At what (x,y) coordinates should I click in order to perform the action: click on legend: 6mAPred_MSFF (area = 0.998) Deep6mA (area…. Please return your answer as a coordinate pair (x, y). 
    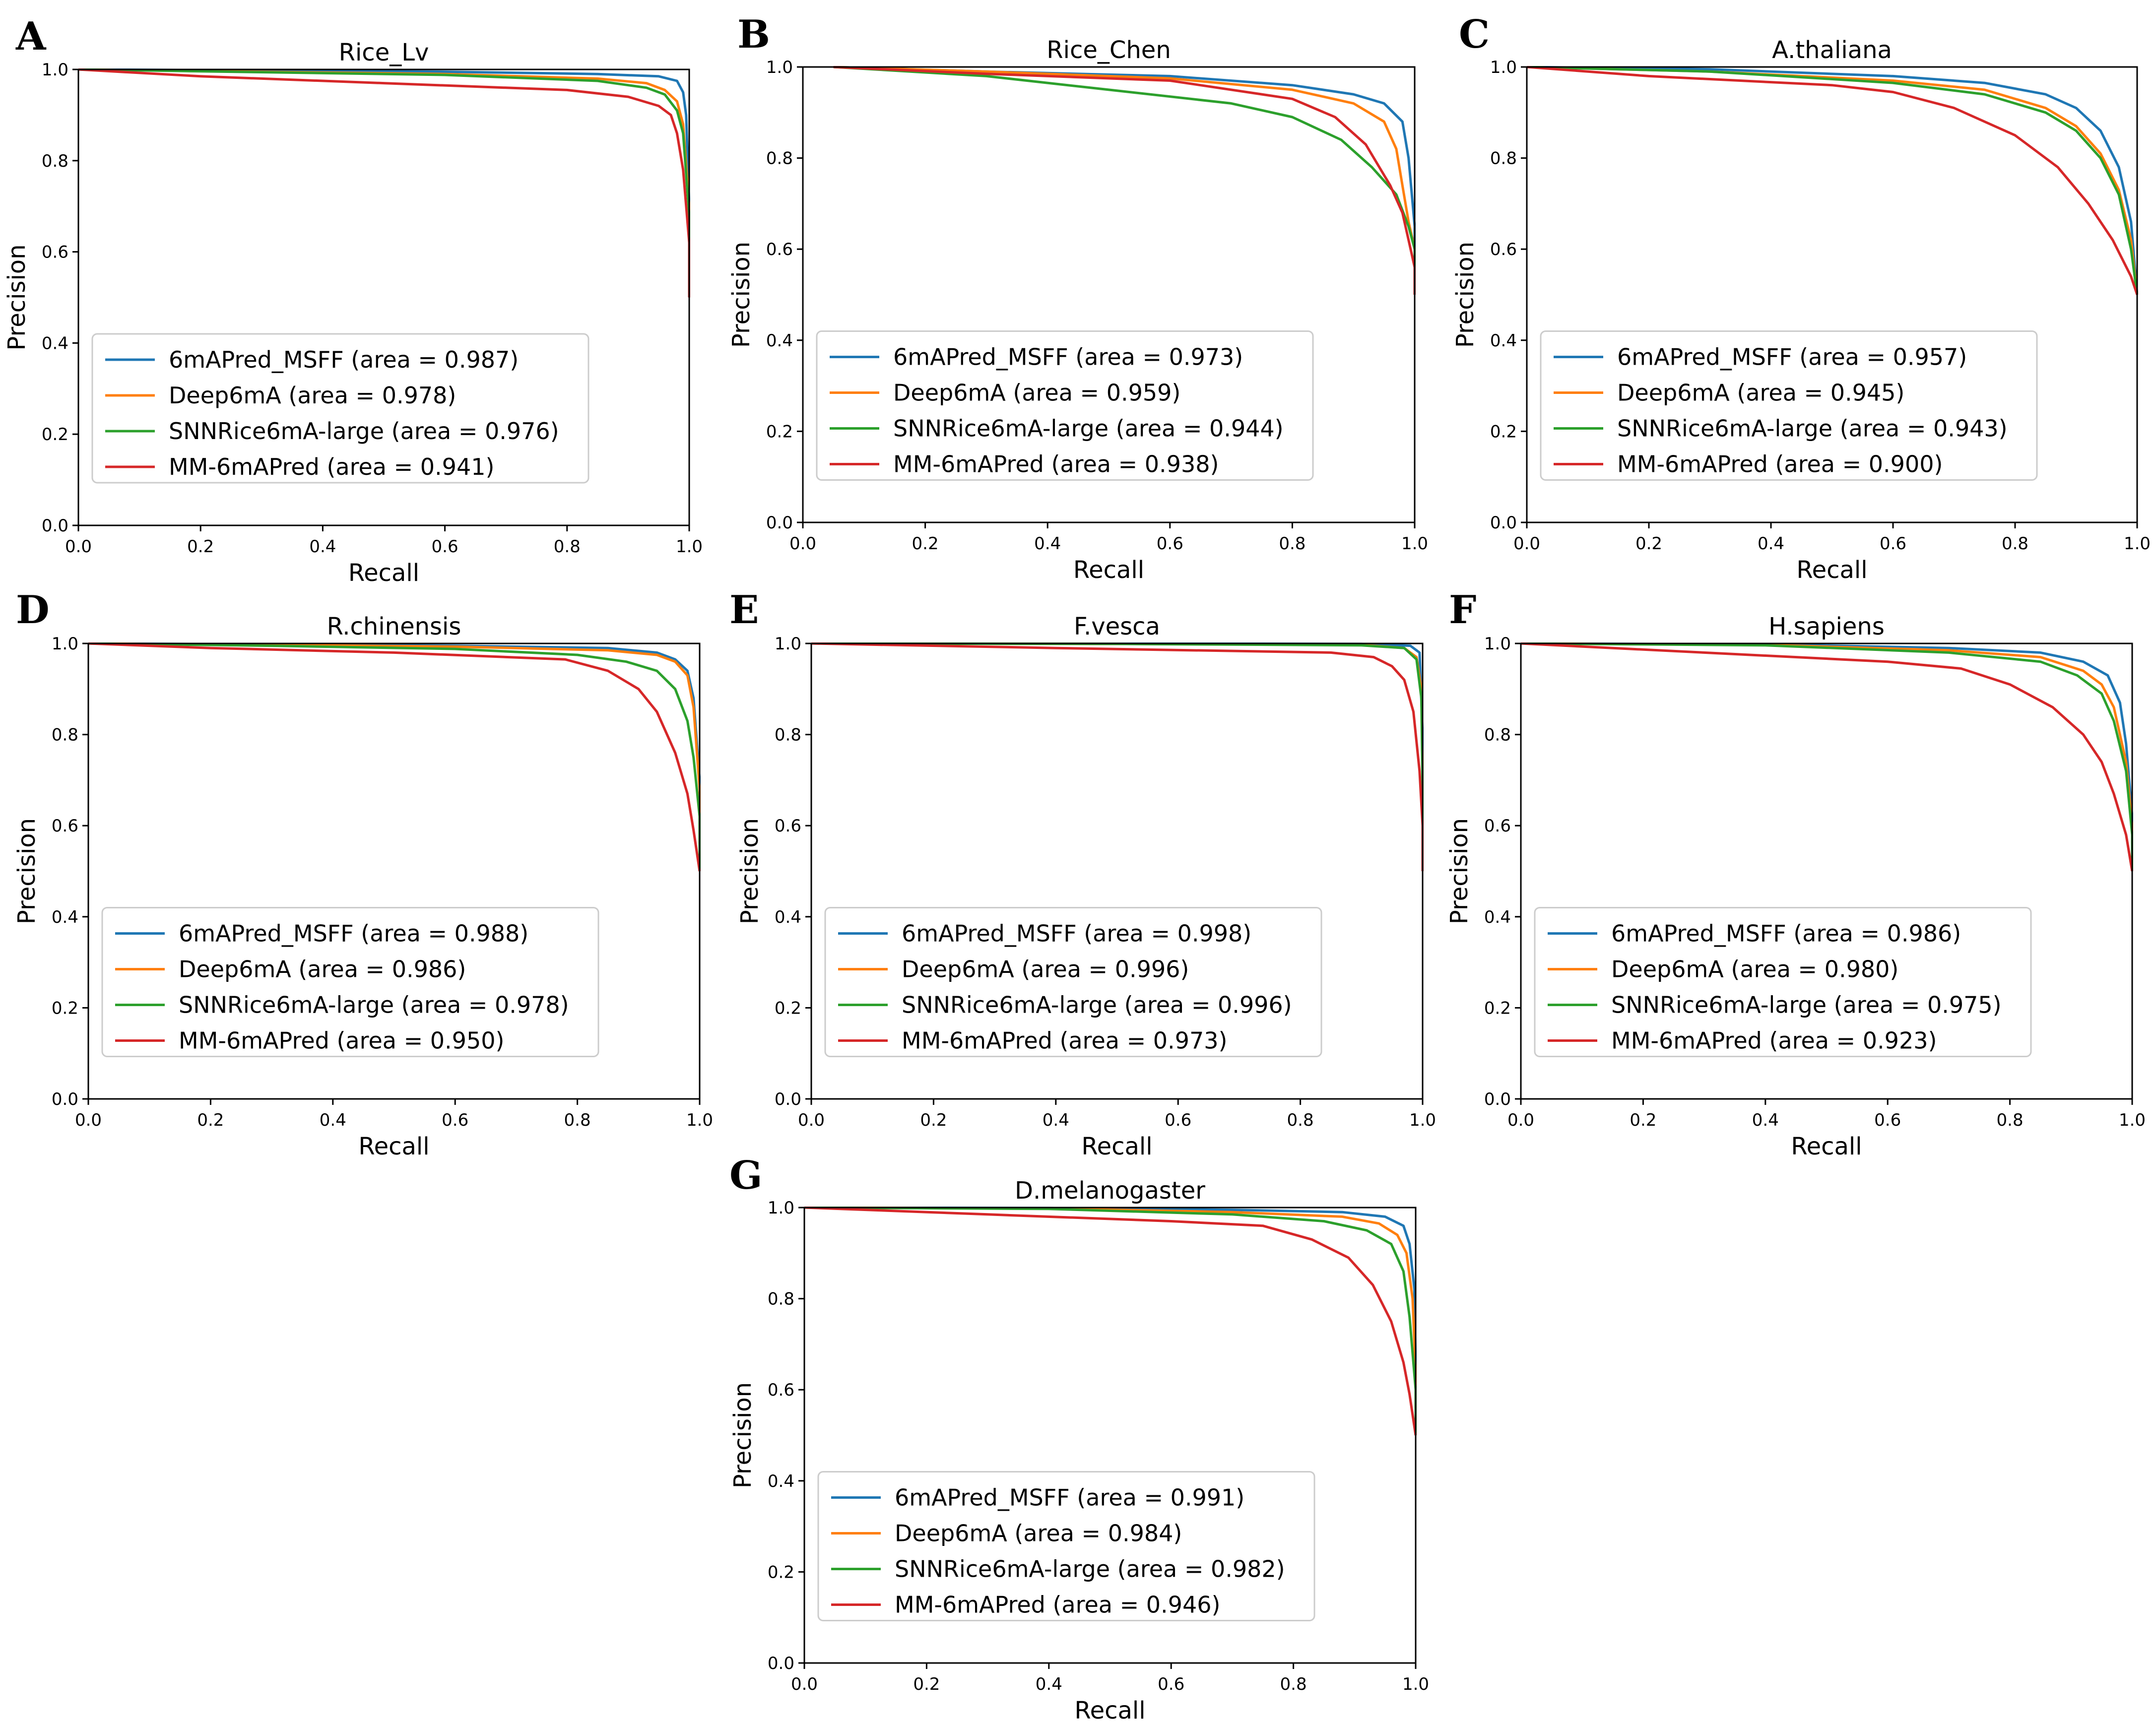
    Looking at the image, I should click on (1073, 981).